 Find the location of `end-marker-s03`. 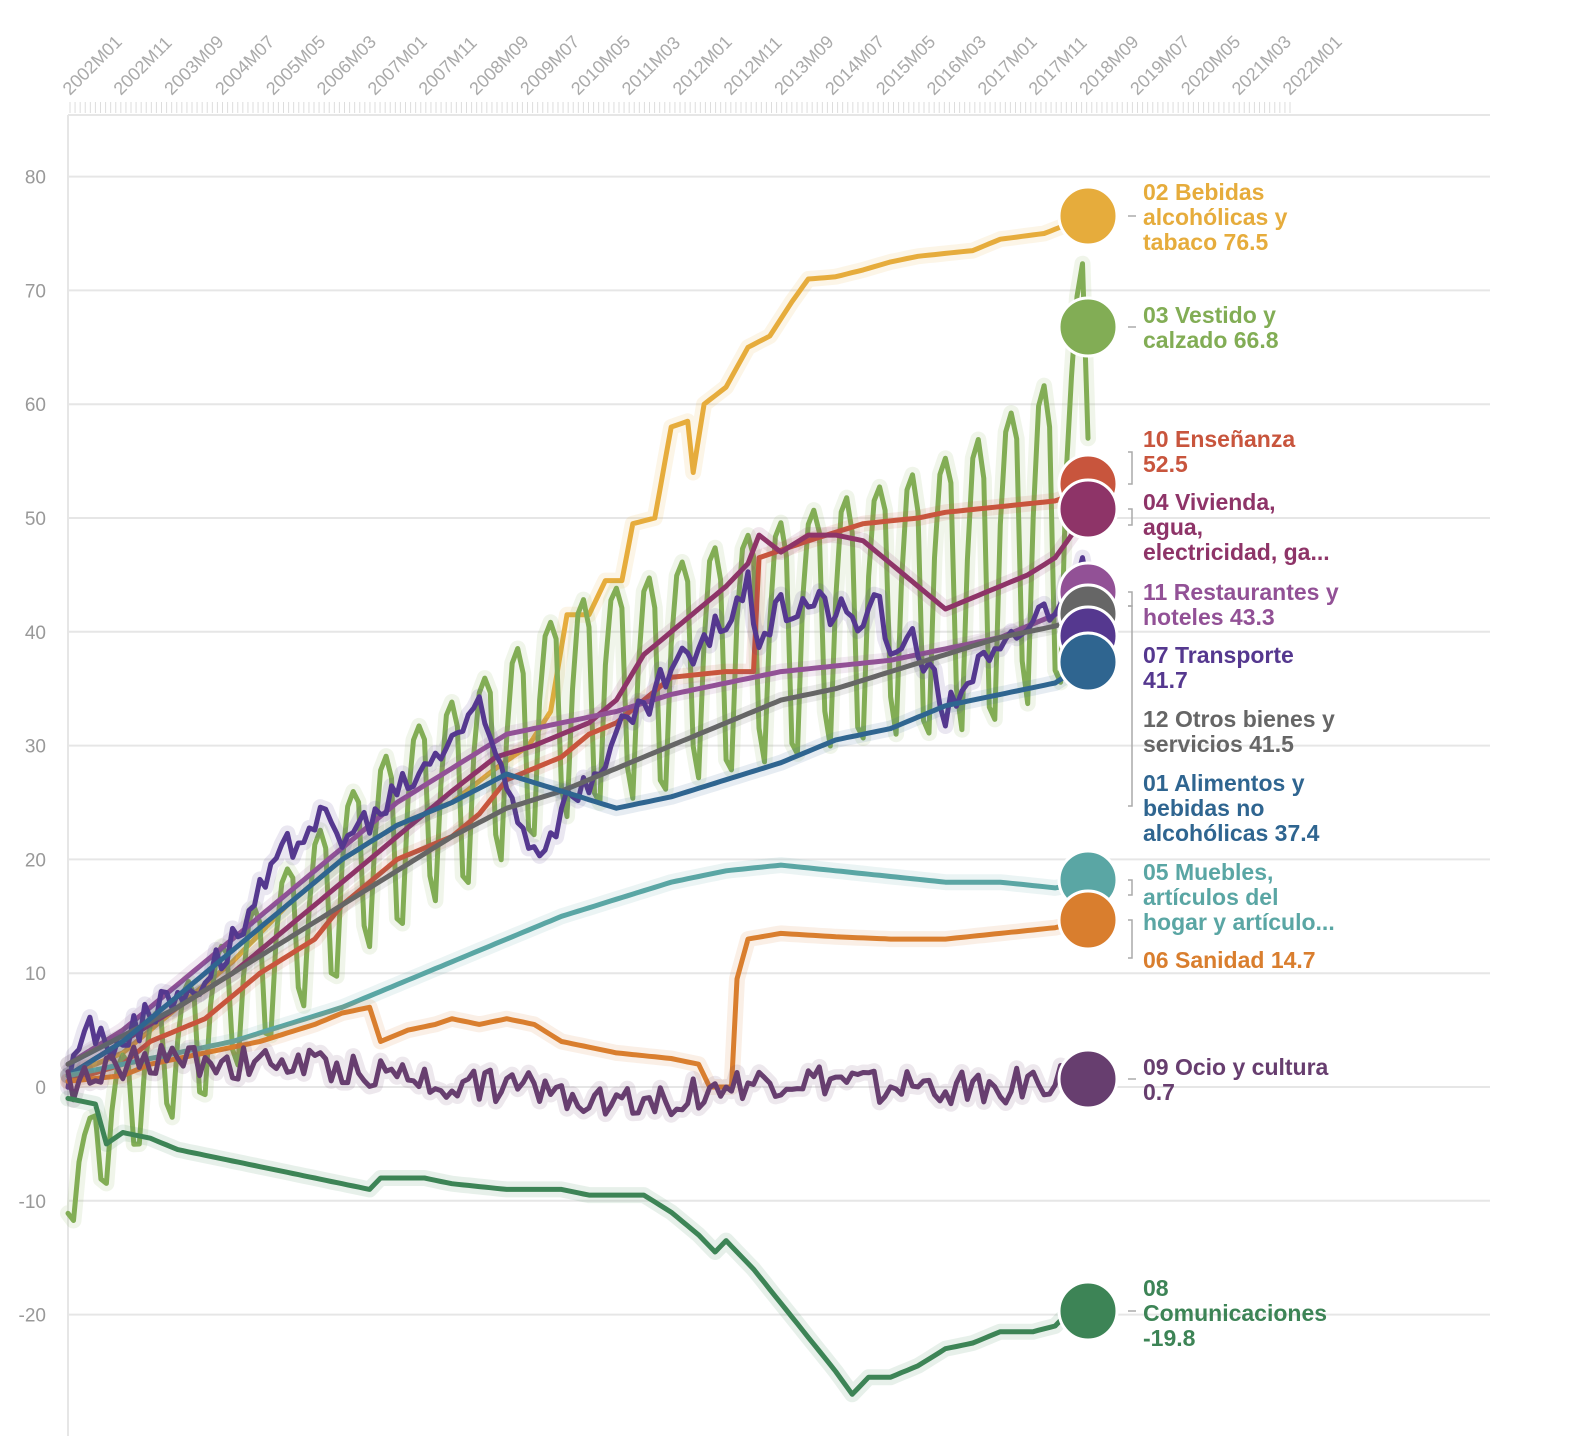

end-marker-s03 is located at coordinates (1088, 327).